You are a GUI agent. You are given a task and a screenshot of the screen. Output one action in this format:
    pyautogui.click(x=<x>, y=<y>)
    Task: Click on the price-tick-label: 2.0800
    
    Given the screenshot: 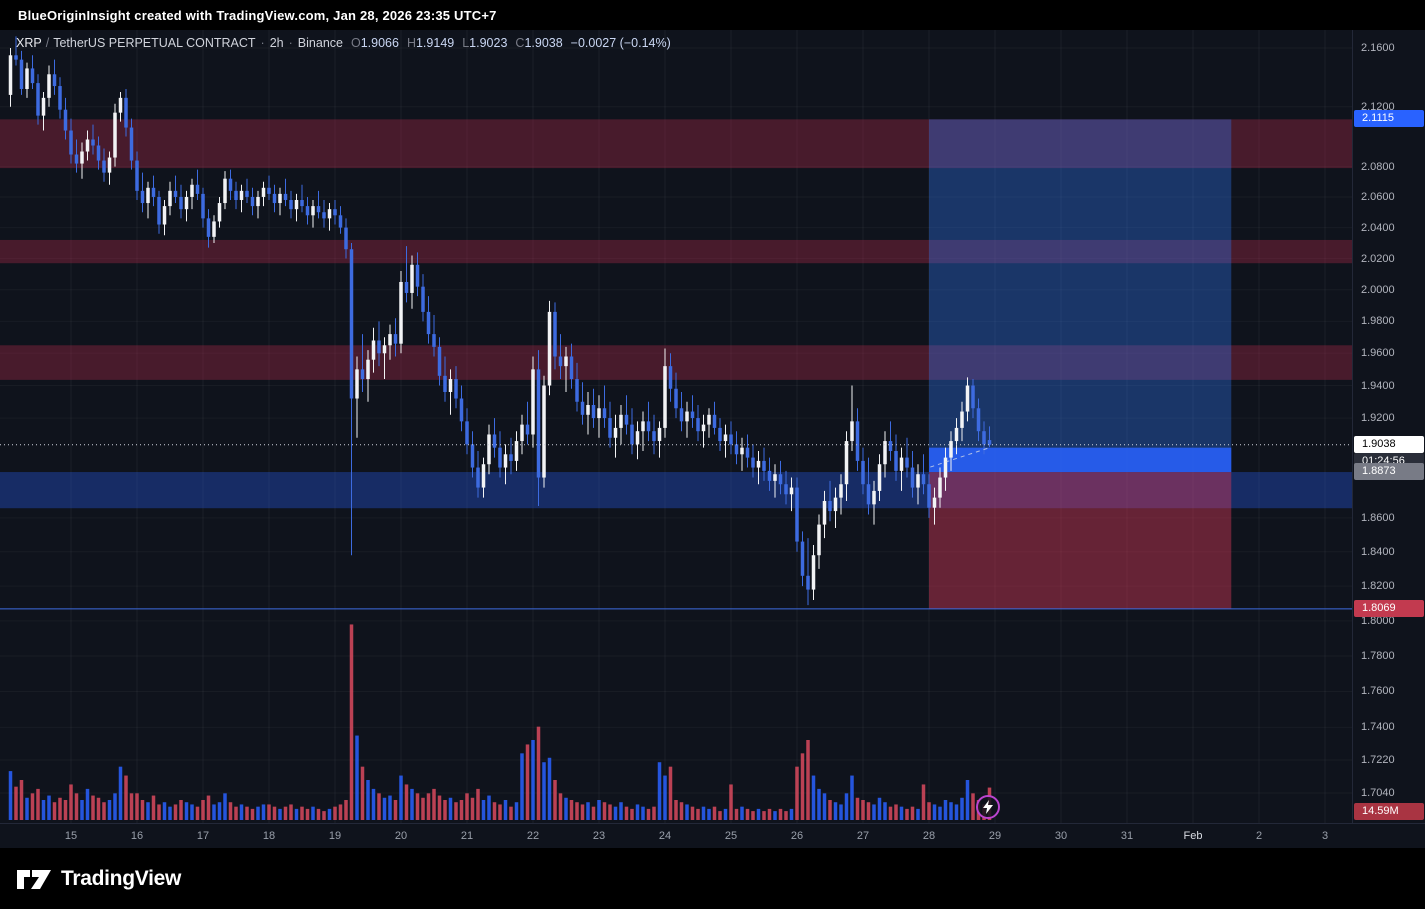 What is the action you would take?
    pyautogui.click(x=1378, y=166)
    